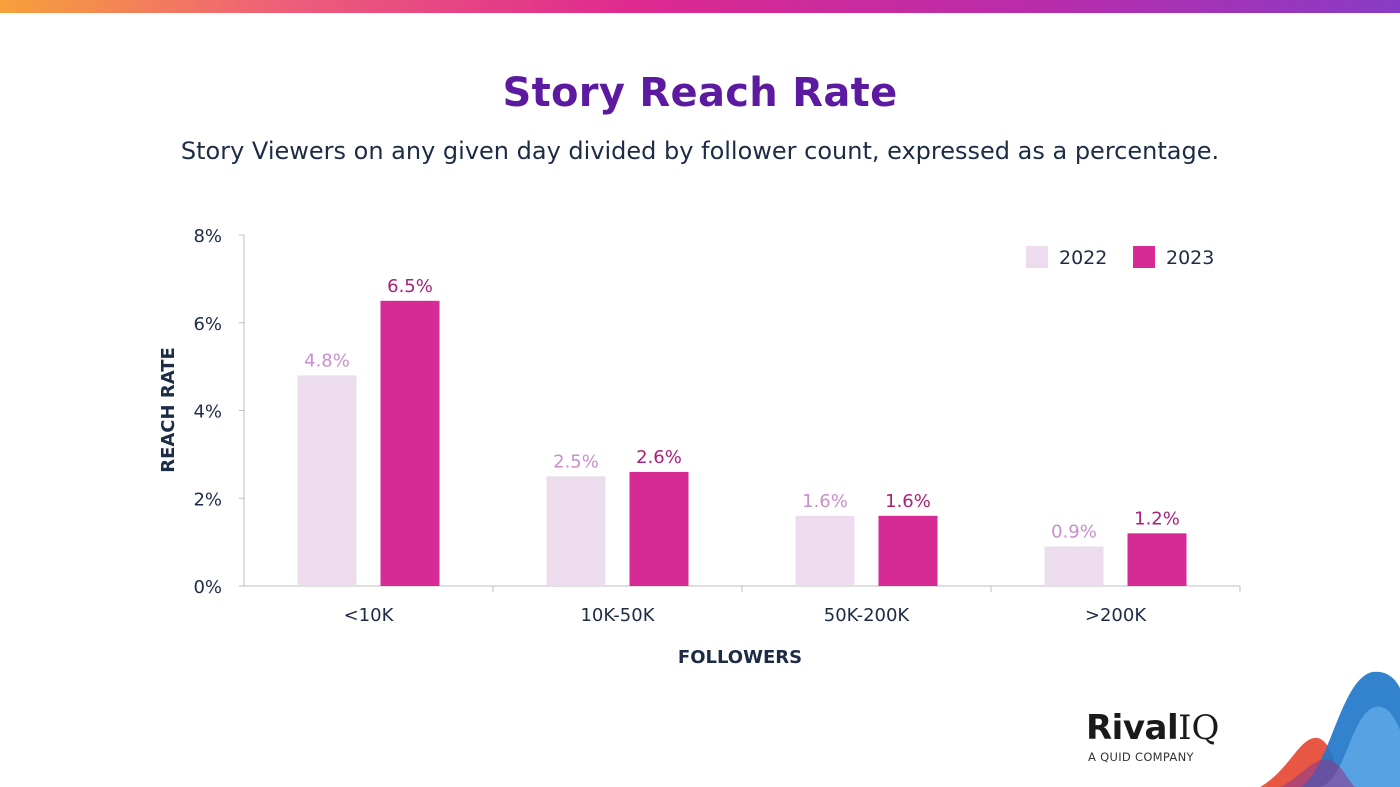  What do you see at coordinates (369, 615) in the screenshot?
I see `x-tick-label: <10K` at bounding box center [369, 615].